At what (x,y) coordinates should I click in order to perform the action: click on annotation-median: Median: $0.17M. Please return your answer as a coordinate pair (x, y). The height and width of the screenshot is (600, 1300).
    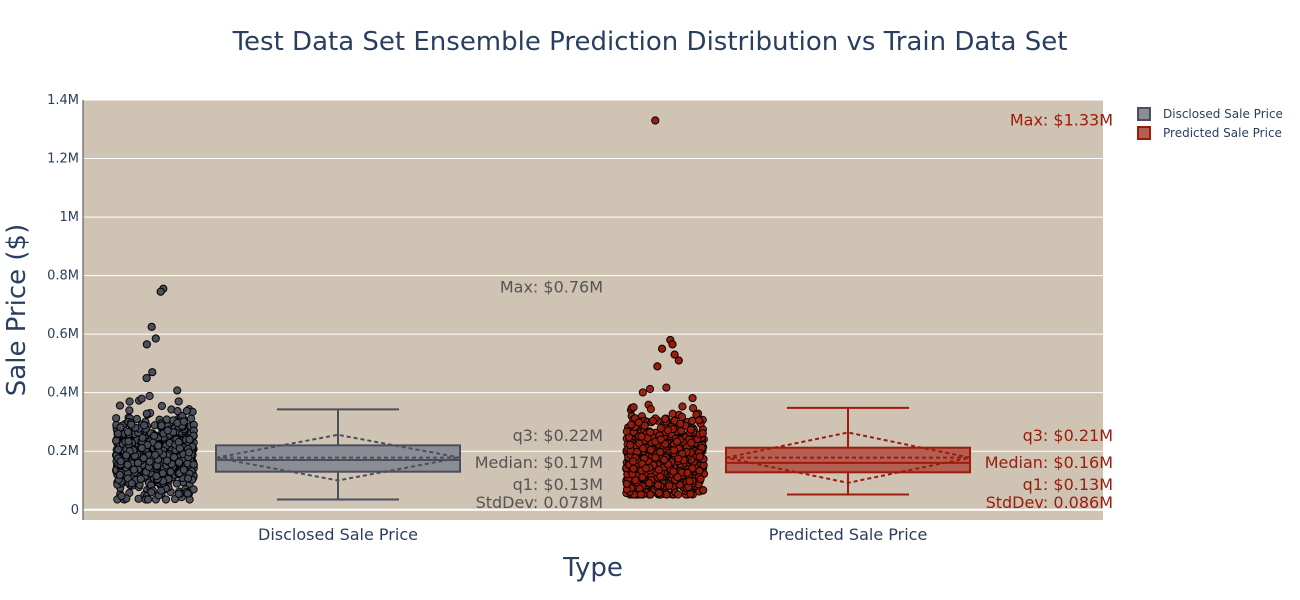
    Looking at the image, I should click on (539, 462).